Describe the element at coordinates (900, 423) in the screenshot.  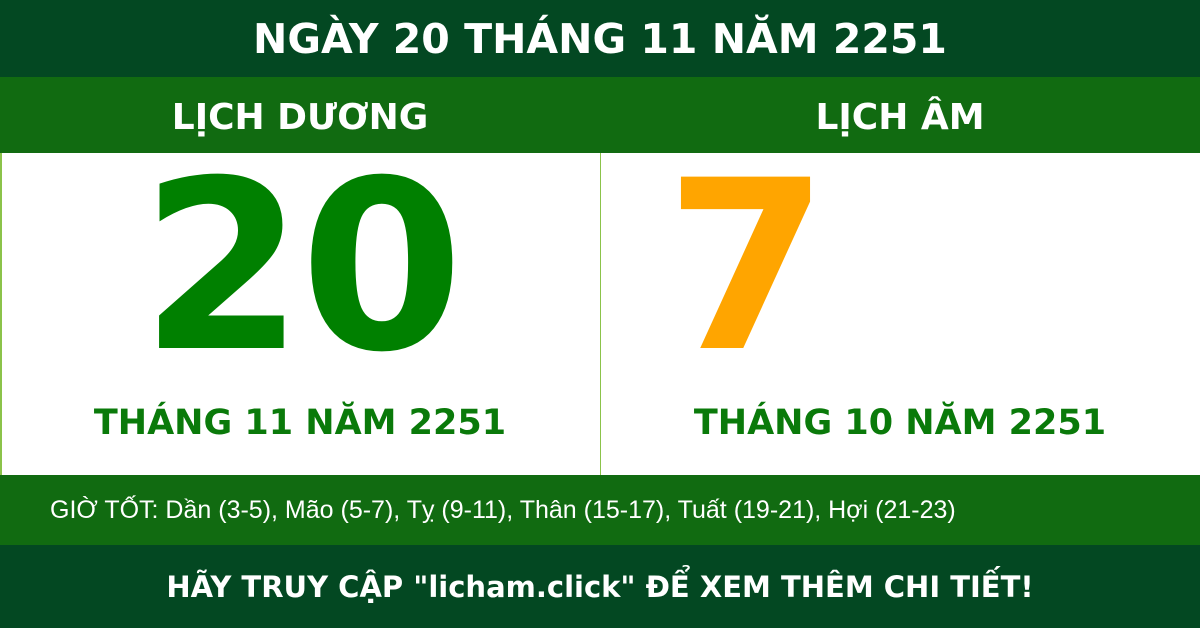
I see `lunar-month-year: THÁNG 10 NĂM 2251` at that location.